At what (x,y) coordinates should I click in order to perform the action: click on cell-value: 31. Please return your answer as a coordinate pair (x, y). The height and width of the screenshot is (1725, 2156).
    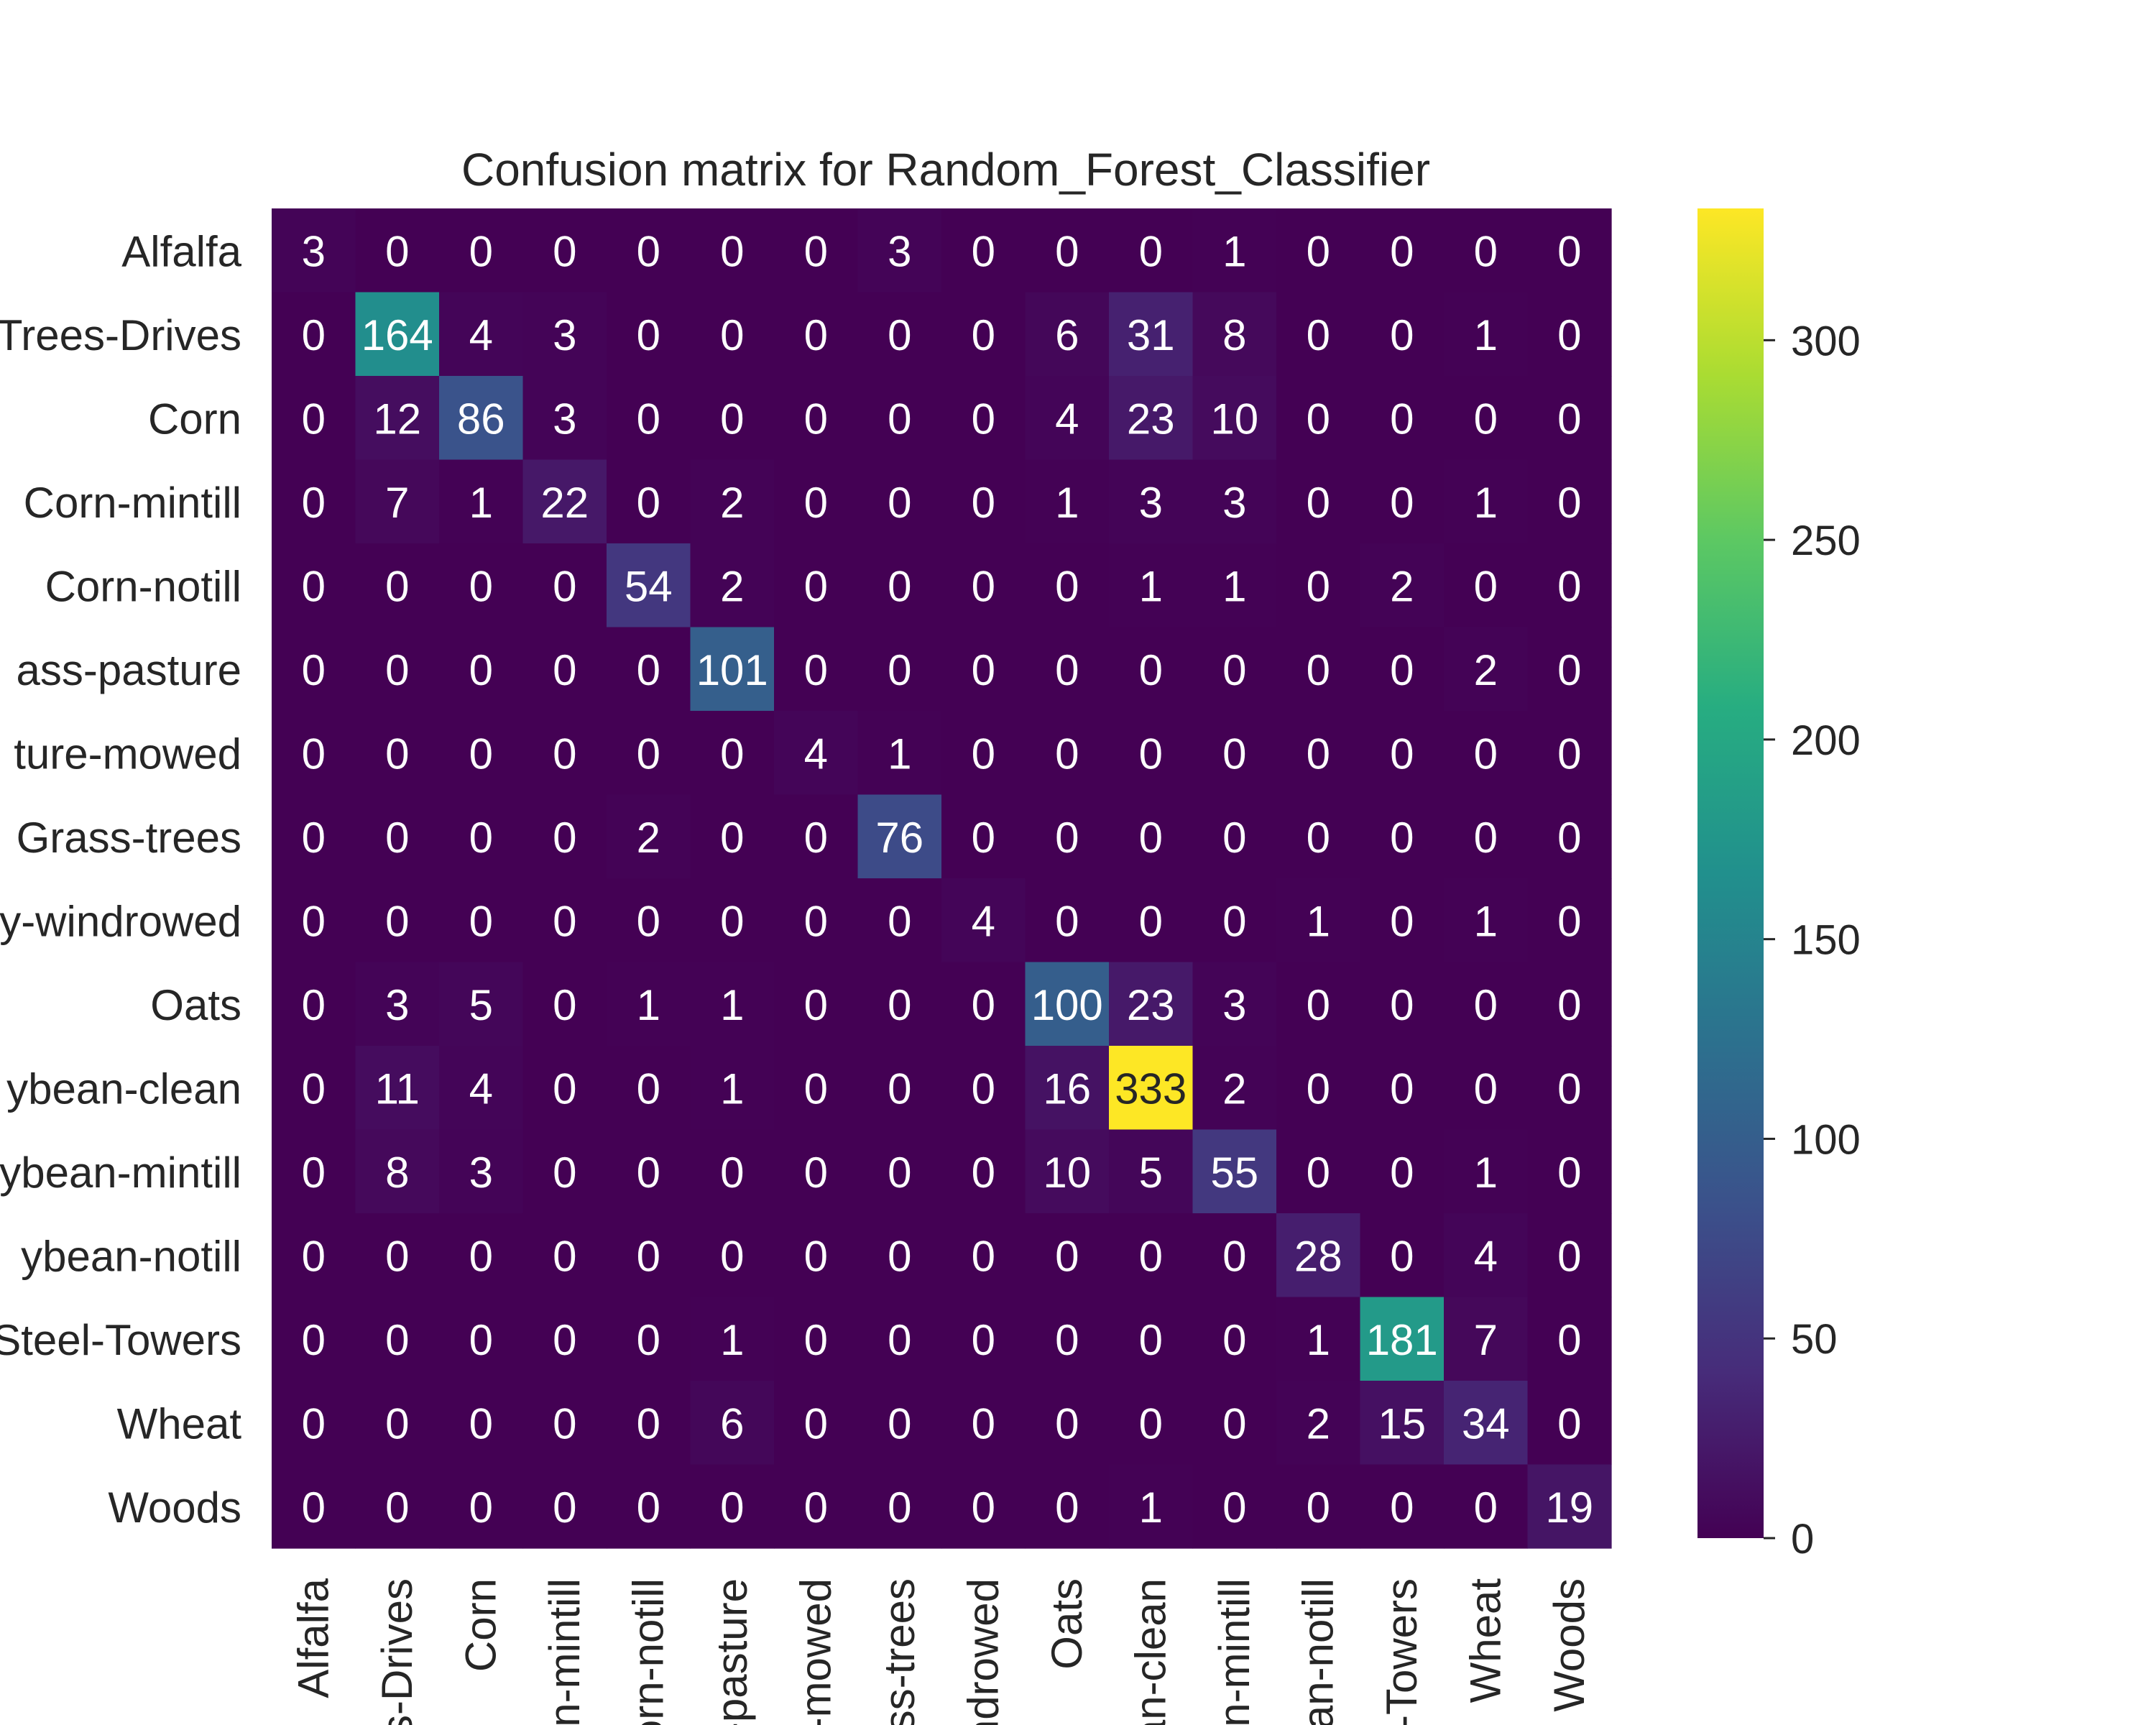
    Looking at the image, I should click on (1151, 335).